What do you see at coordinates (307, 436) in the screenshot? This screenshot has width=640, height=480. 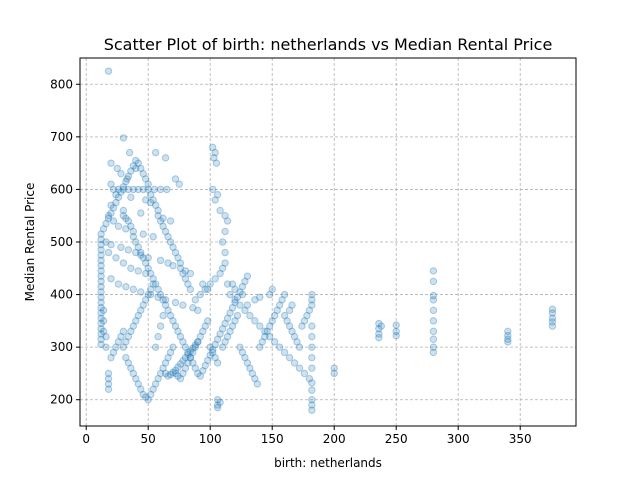 I see `x-axis-ticks: 0 50 100 150 200 250 300 350` at bounding box center [307, 436].